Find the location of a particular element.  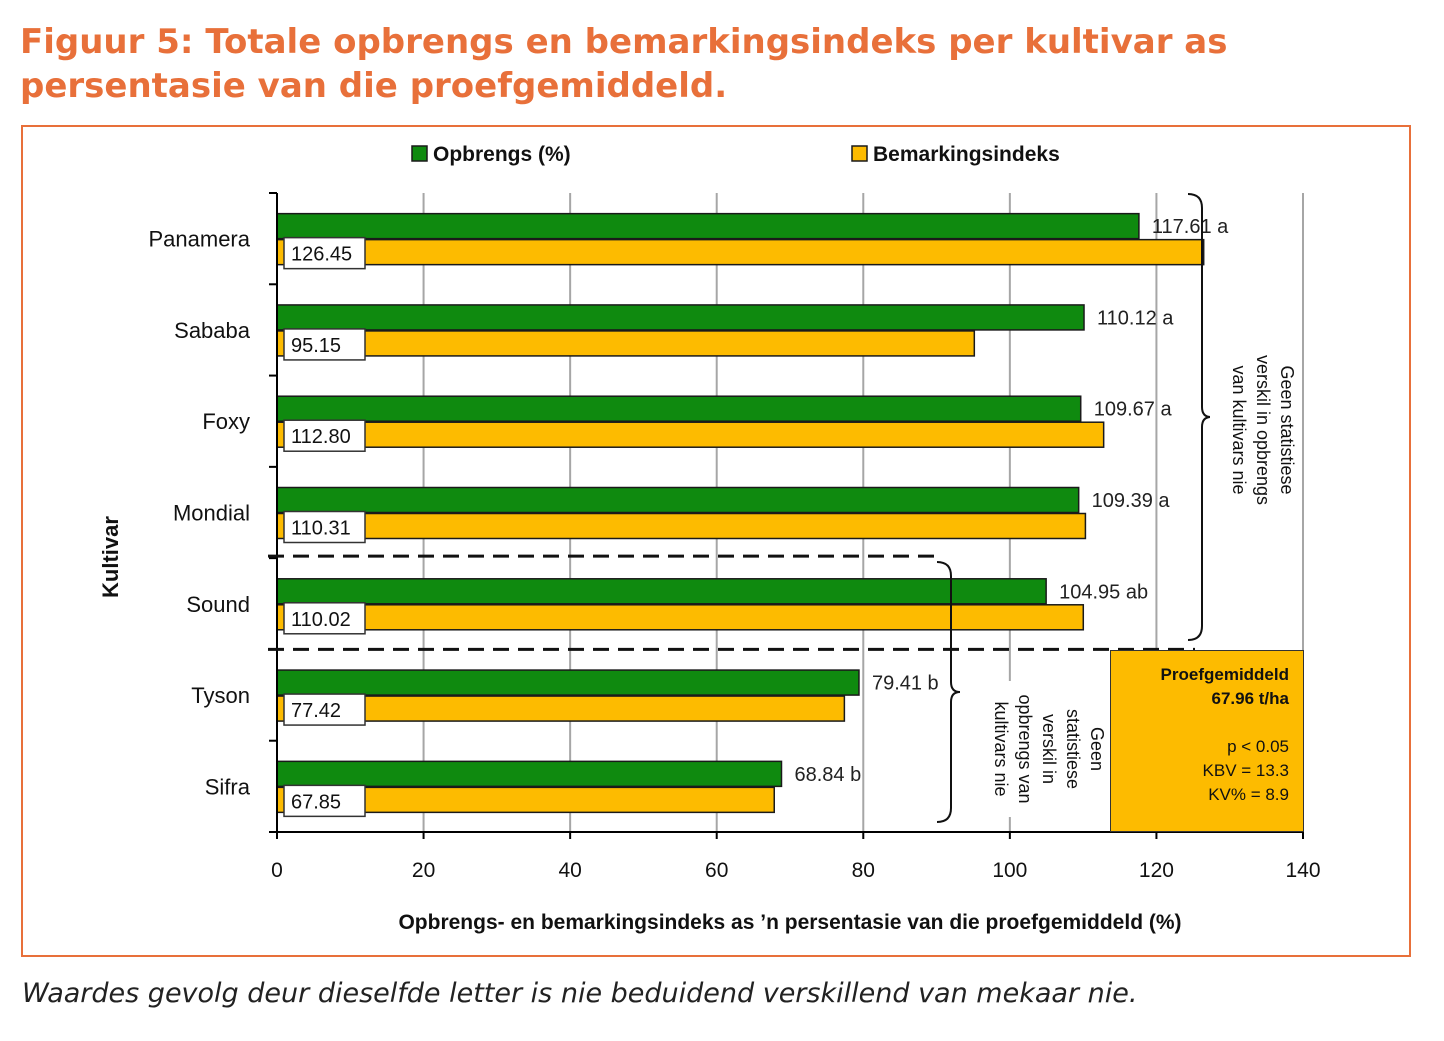

category-label: Panamera is located at coordinates (199, 239).